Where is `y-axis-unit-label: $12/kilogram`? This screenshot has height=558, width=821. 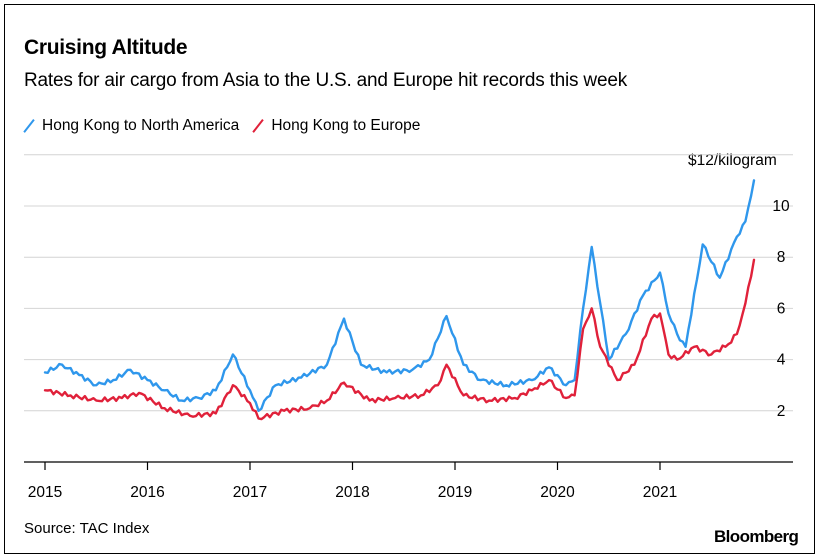 y-axis-unit-label: $12/kilogram is located at coordinates (732, 160).